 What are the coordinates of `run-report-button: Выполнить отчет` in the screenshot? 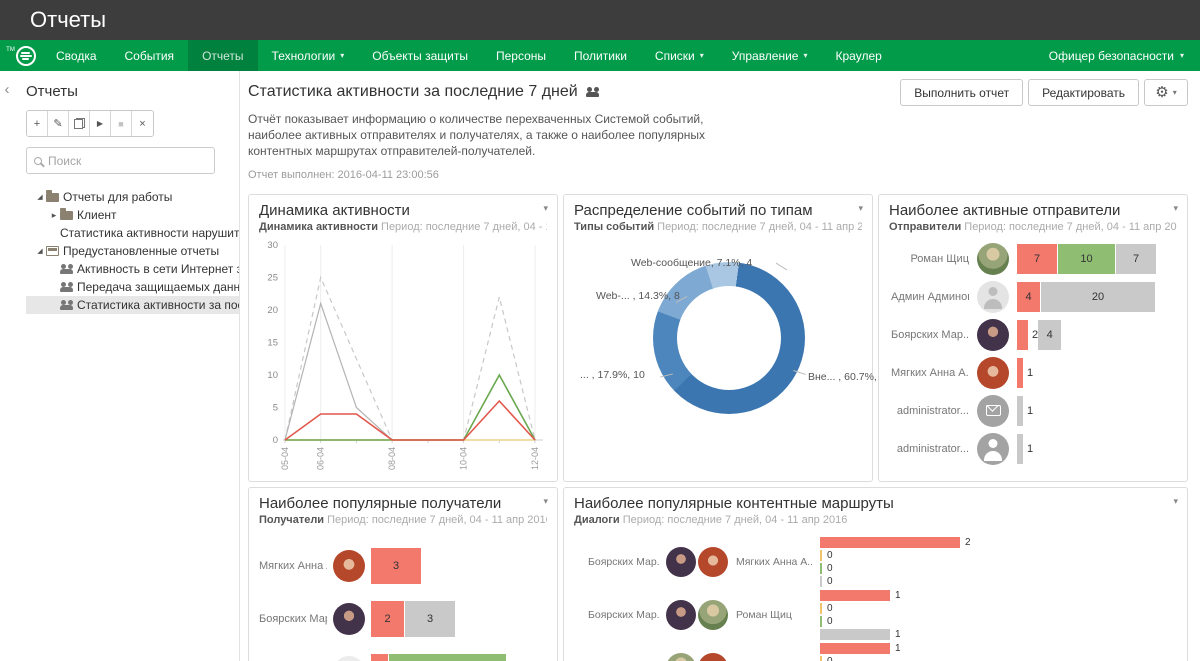 It's located at (962, 92).